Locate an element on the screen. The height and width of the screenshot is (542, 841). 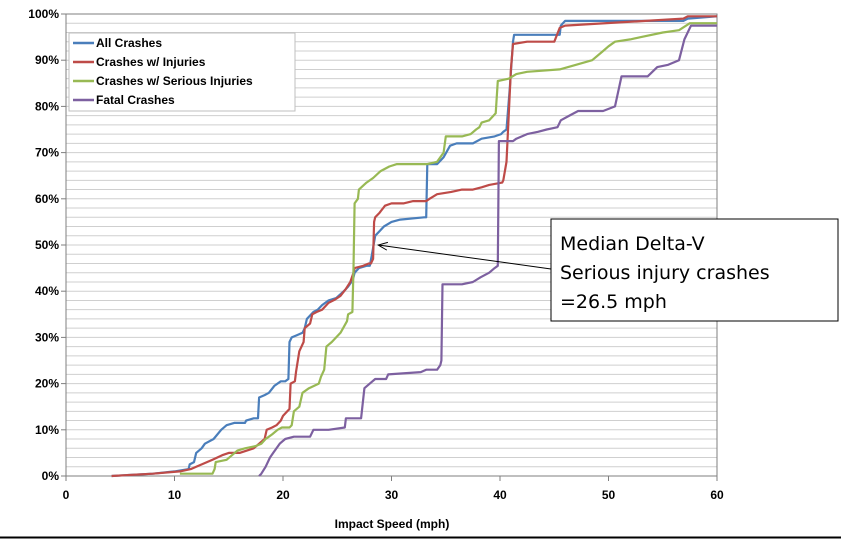
x-tick-label: 10 is located at coordinates (175, 495).